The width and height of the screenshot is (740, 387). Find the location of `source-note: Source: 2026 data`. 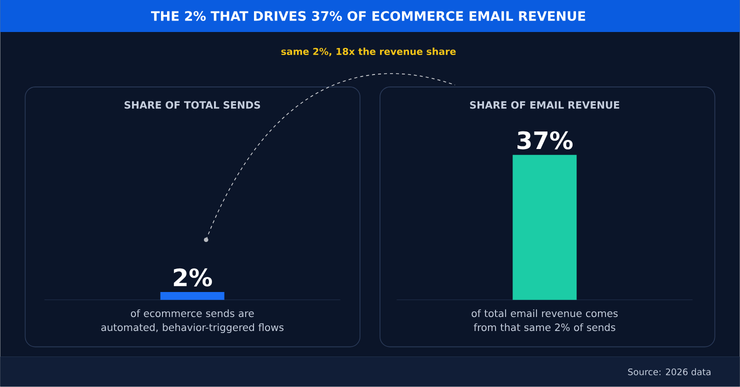

source-note: Source: 2026 data is located at coordinates (669, 372).